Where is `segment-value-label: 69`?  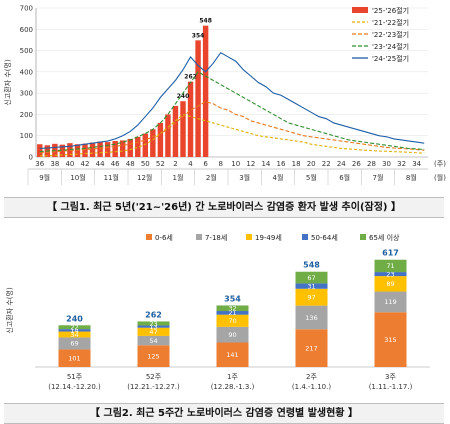 segment-value-label: 69 is located at coordinates (74, 344).